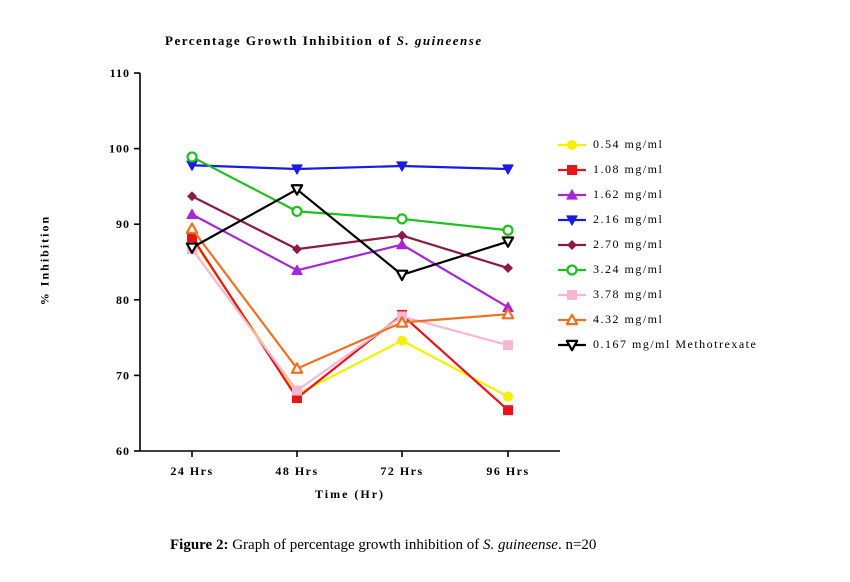  What do you see at coordinates (628, 194) in the screenshot?
I see `legend-label: 1.62 mg/ml` at bounding box center [628, 194].